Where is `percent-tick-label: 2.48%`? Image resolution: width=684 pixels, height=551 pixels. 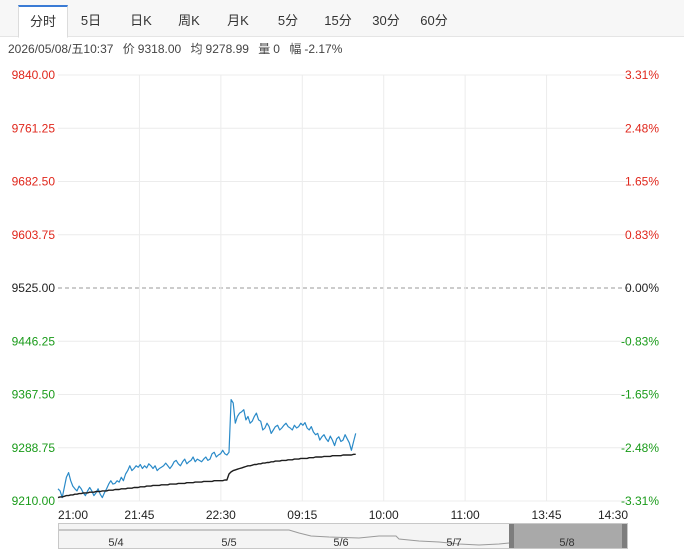
percent-tick-label: 2.48% is located at coordinates (642, 128).